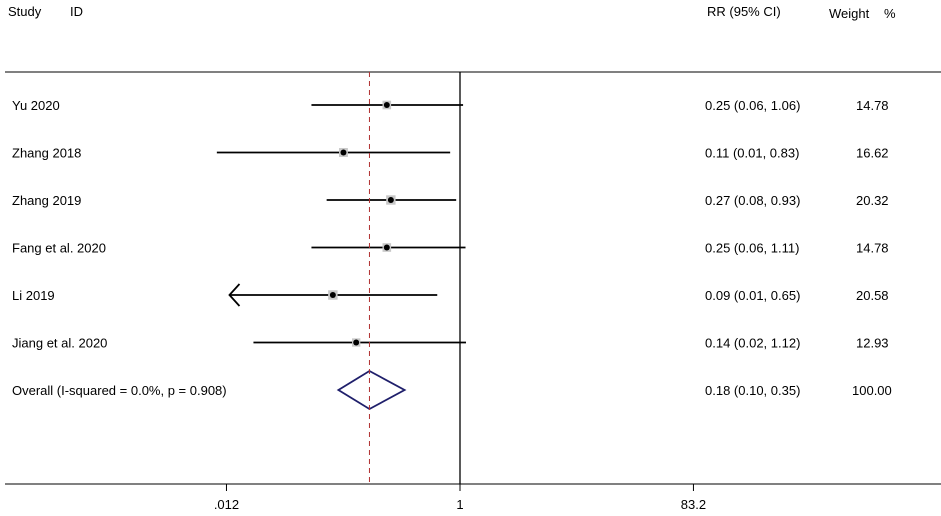 The width and height of the screenshot is (941, 516). What do you see at coordinates (371, 390) in the screenshot?
I see `overall-diamond` at bounding box center [371, 390].